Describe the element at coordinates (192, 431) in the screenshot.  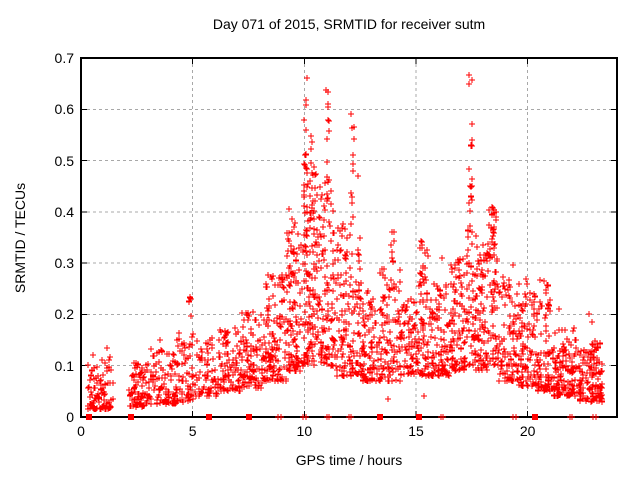
I see `x-tick-label: 5` at that location.